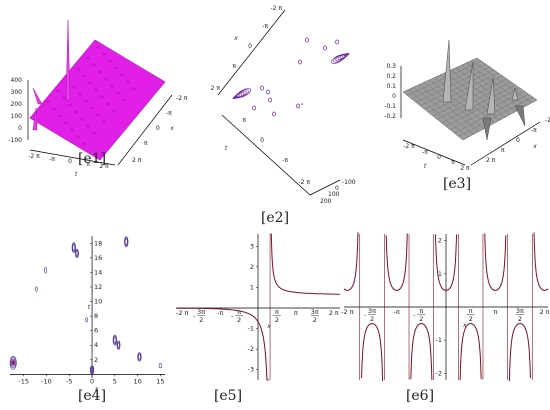 This screenshot has width=550, height=410. Describe the element at coordinates (420, 396) in the screenshot. I see `caption-e6: [e6]` at that location.